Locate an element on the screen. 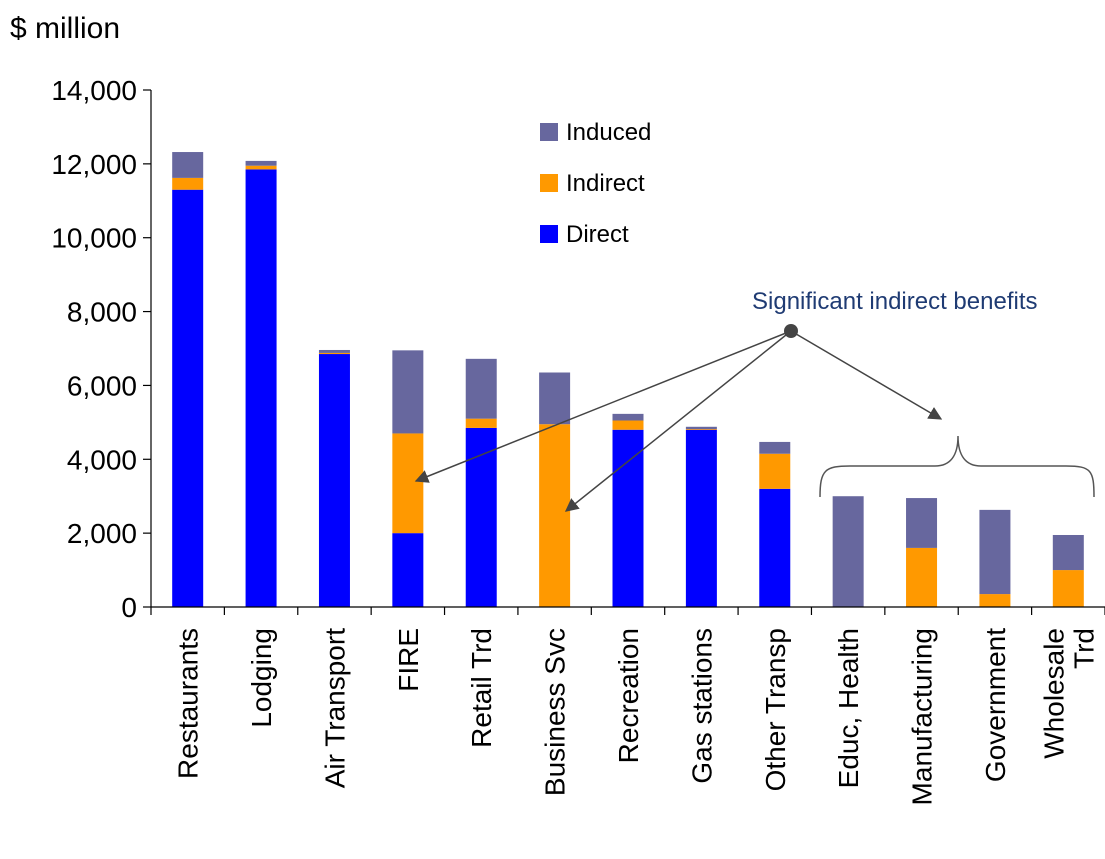 This screenshot has height=859, width=1105. x-tick-label-line: Restaurants is located at coordinates (188, 703).